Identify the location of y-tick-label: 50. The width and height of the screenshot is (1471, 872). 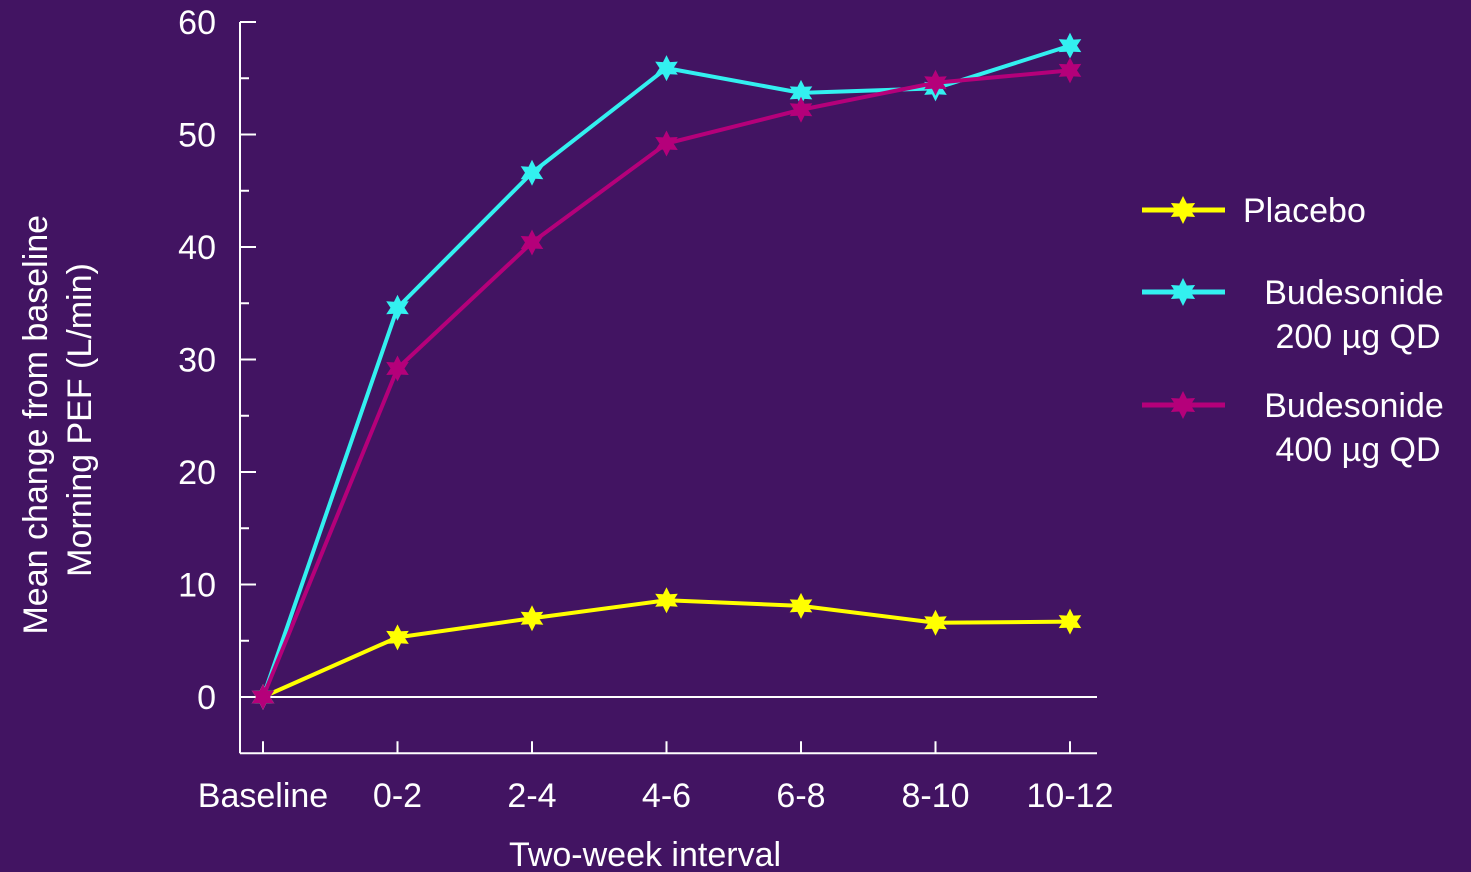
(197, 136).